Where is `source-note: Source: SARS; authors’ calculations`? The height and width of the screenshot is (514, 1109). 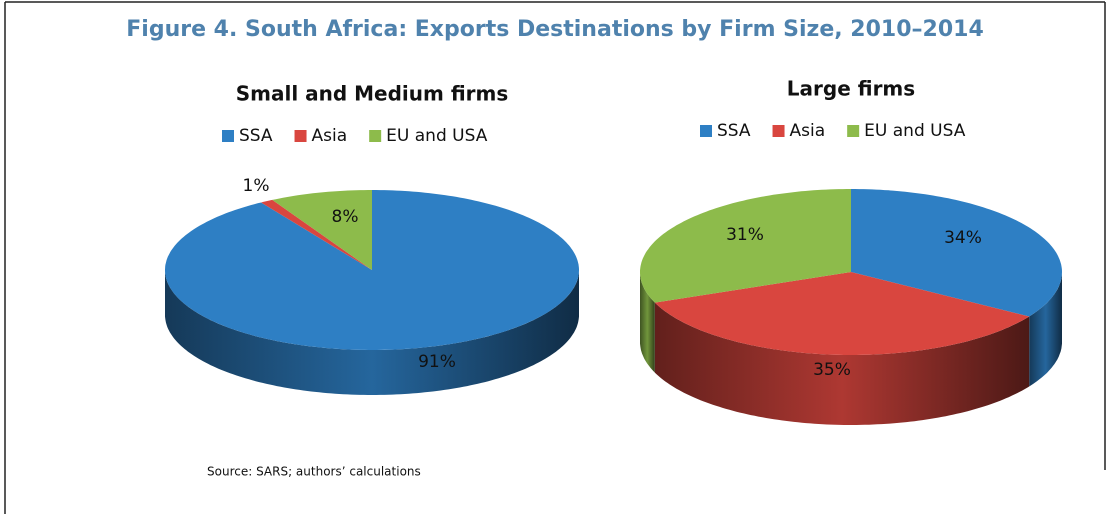
source-note: Source: SARS; authors’ calculations is located at coordinates (314, 472).